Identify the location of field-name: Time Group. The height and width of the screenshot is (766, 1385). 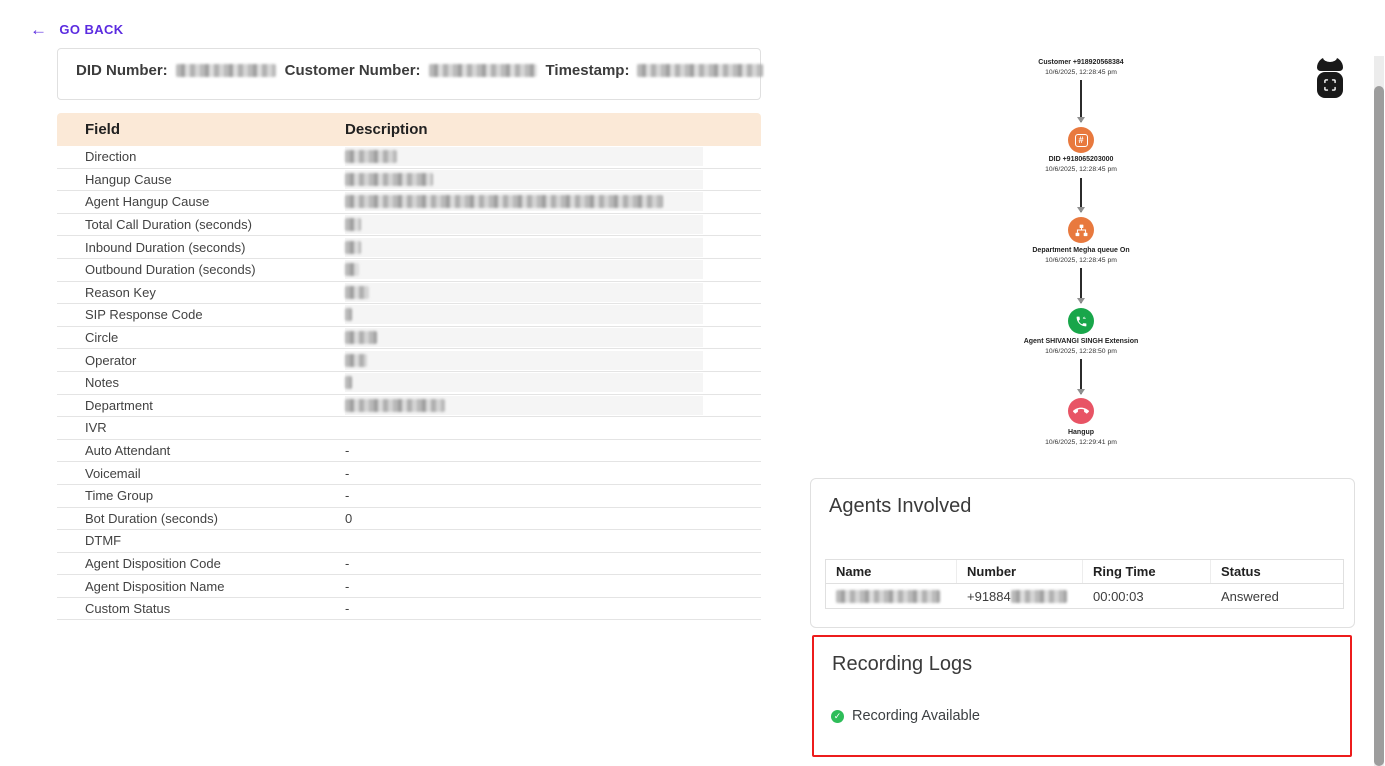
(119, 496).